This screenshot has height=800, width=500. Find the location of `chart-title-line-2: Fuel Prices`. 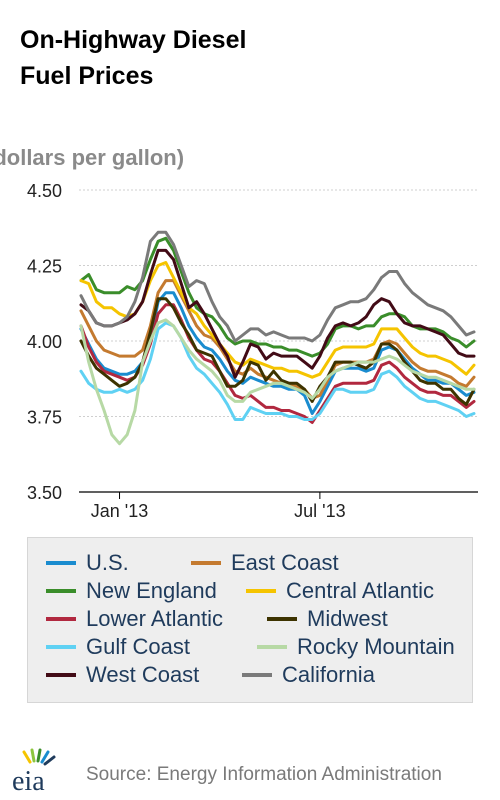

chart-title-line-2: Fuel Prices is located at coordinates (87, 76).